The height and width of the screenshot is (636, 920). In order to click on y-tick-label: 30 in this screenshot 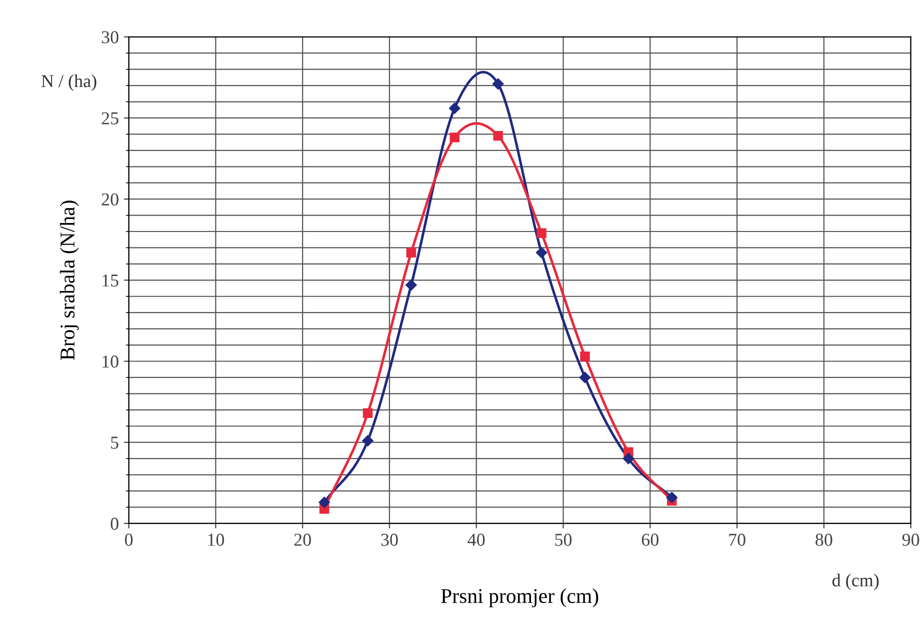, I will do `click(110, 37)`.